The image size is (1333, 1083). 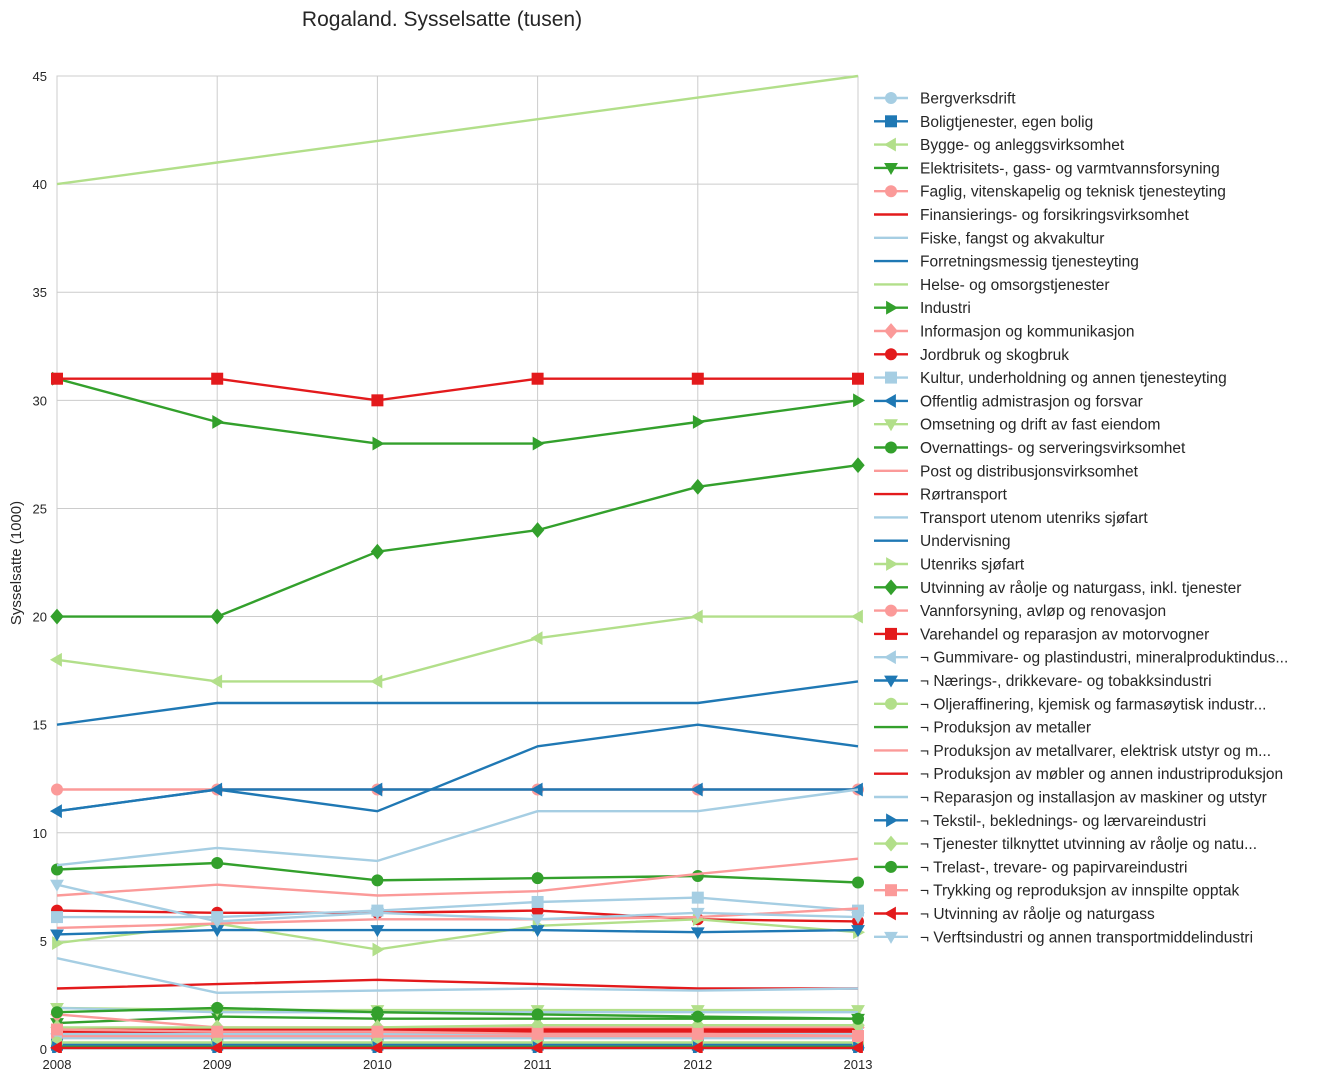 I want to click on x-tick-label: 2013, so click(x=858, y=1064).